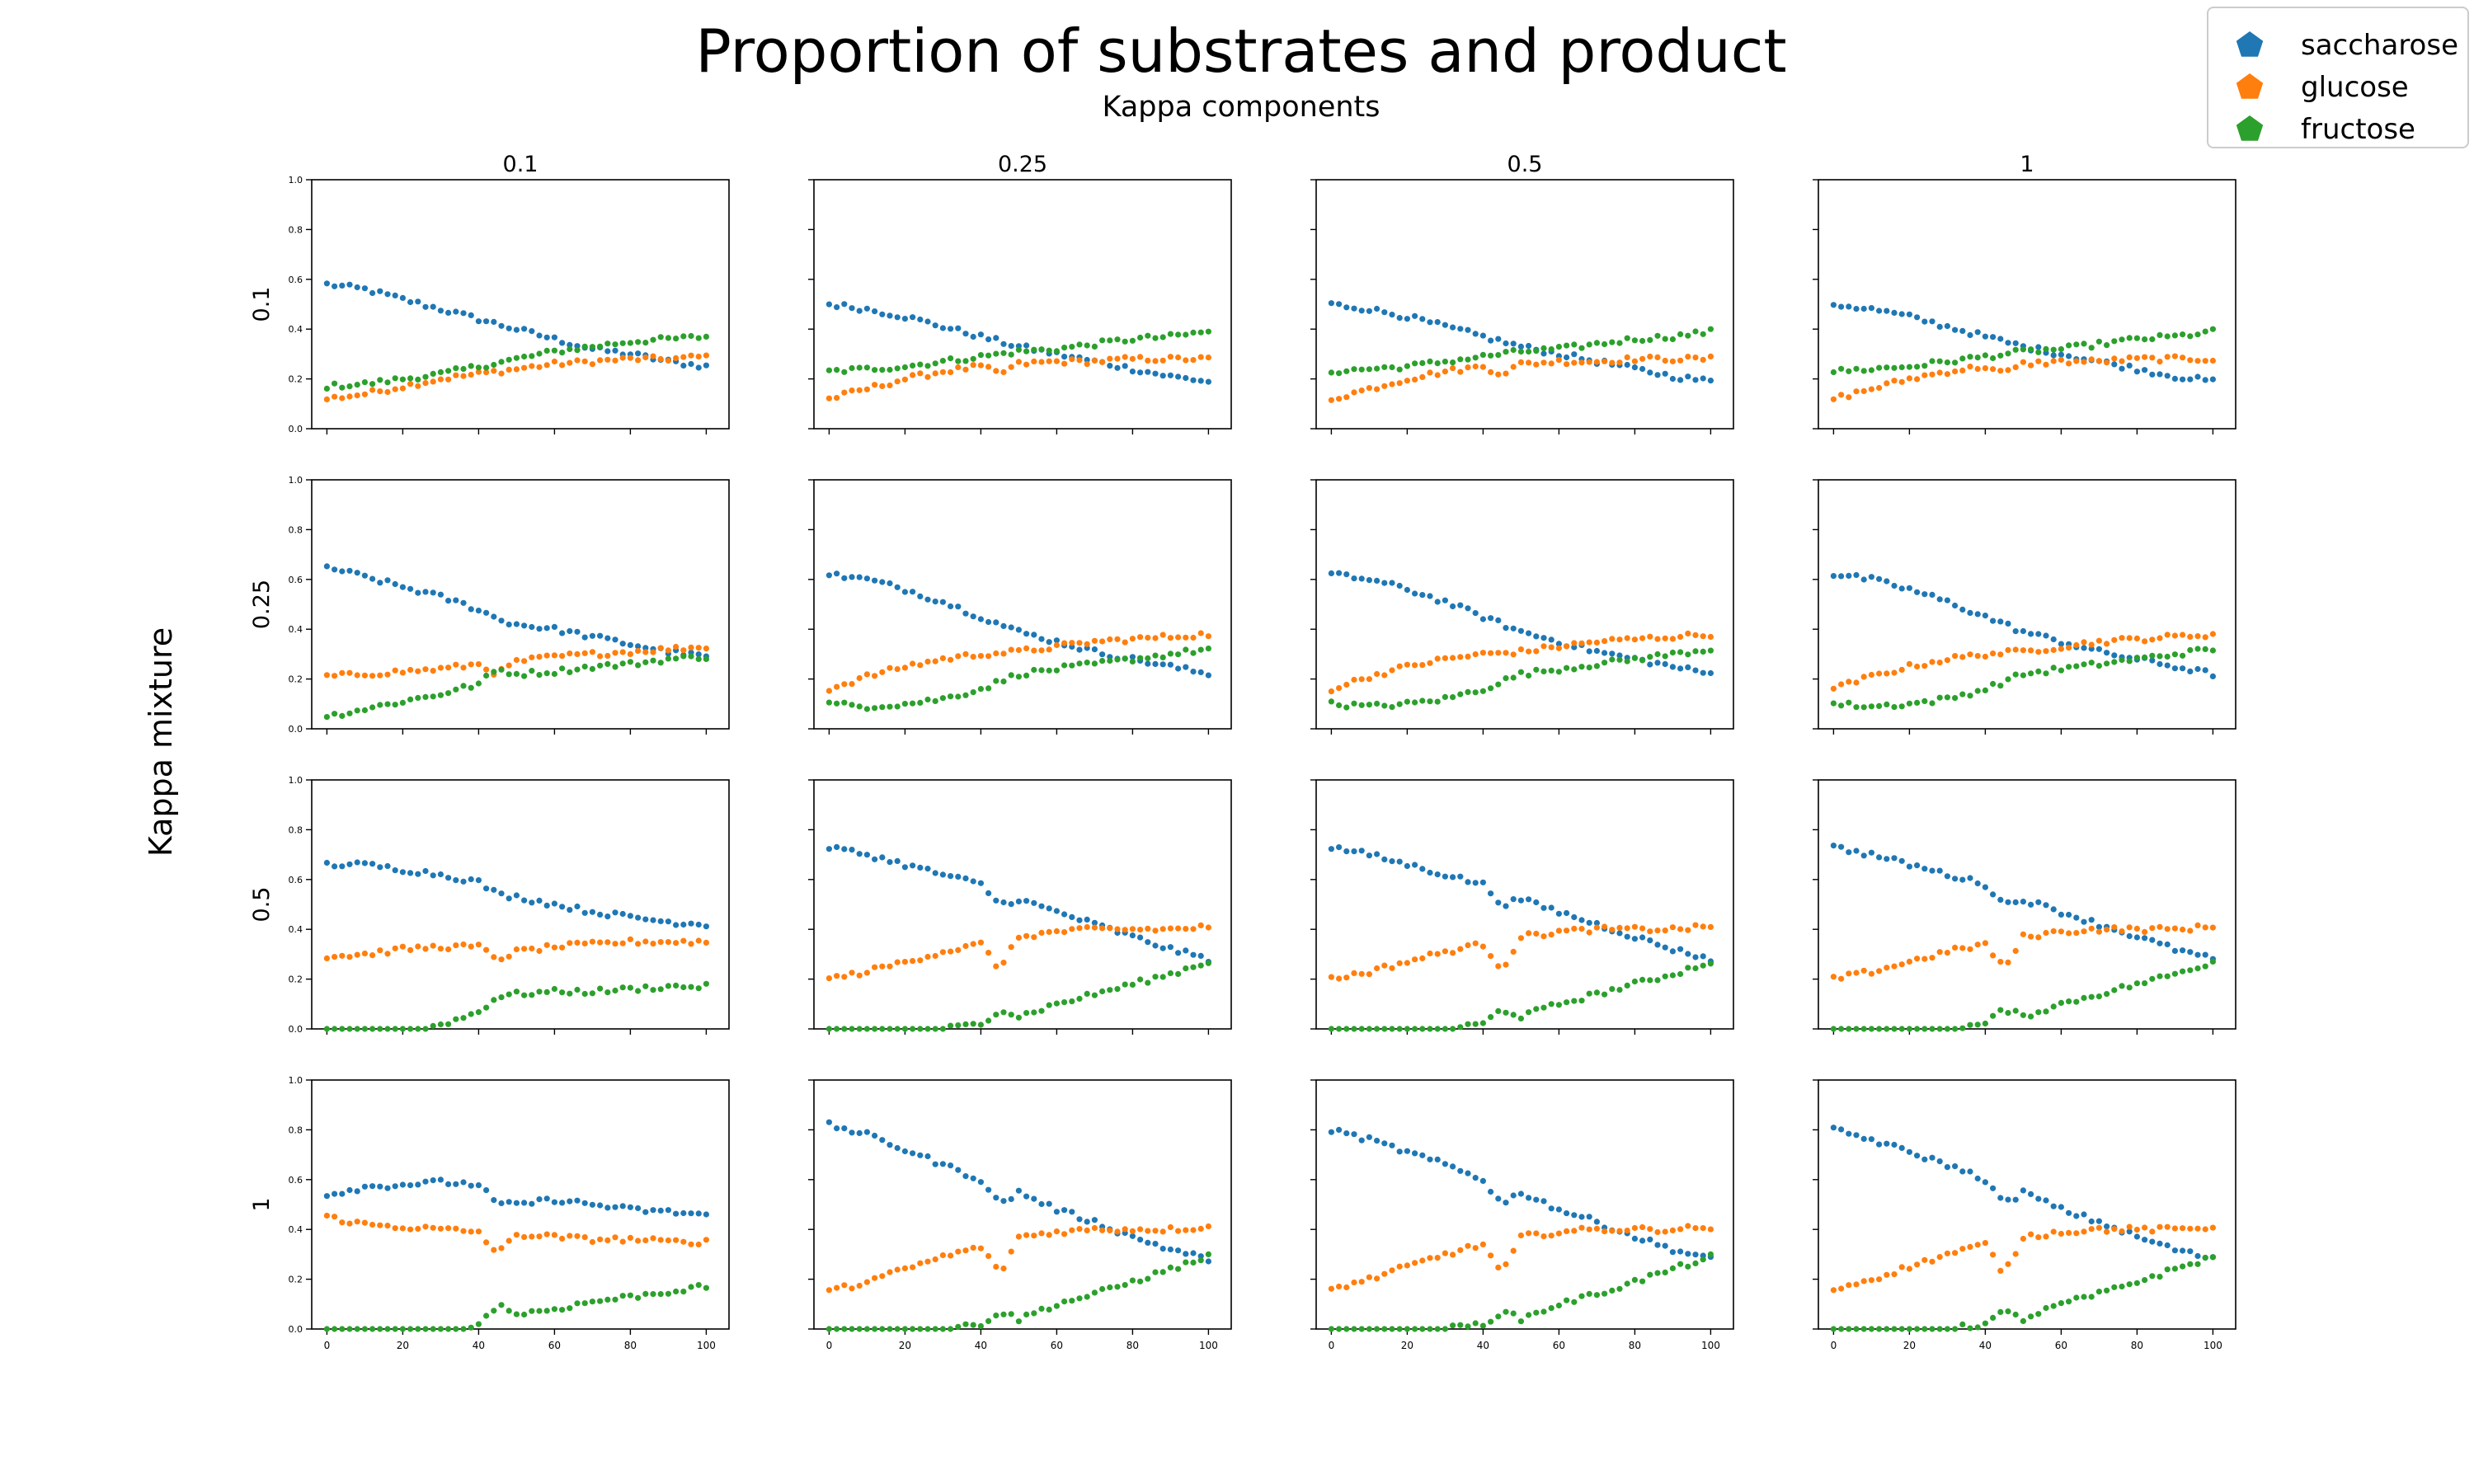 The width and height of the screenshot is (2474, 1484). Describe the element at coordinates (2024, 1215) in the screenshot. I see `subplot-r1-c1: 0 20 40 60 80 100` at that location.